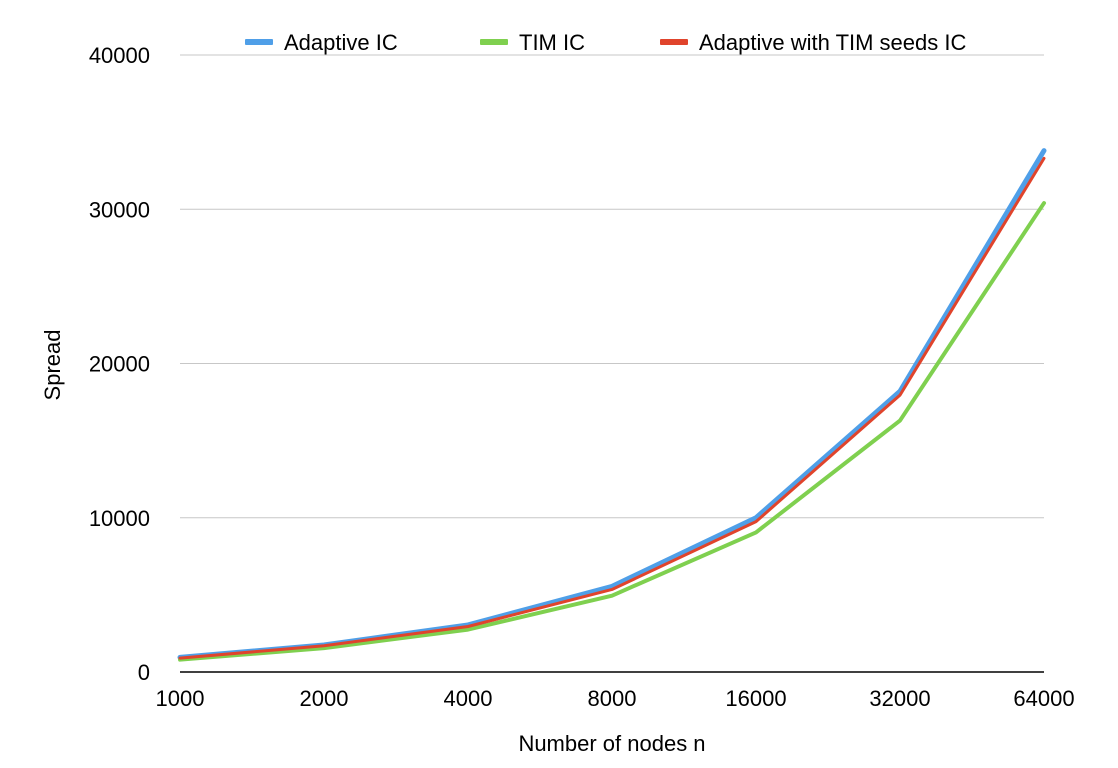 This screenshot has width=1118, height=768. I want to click on legend-item: Adaptive with TIM seeds IC, so click(813, 42).